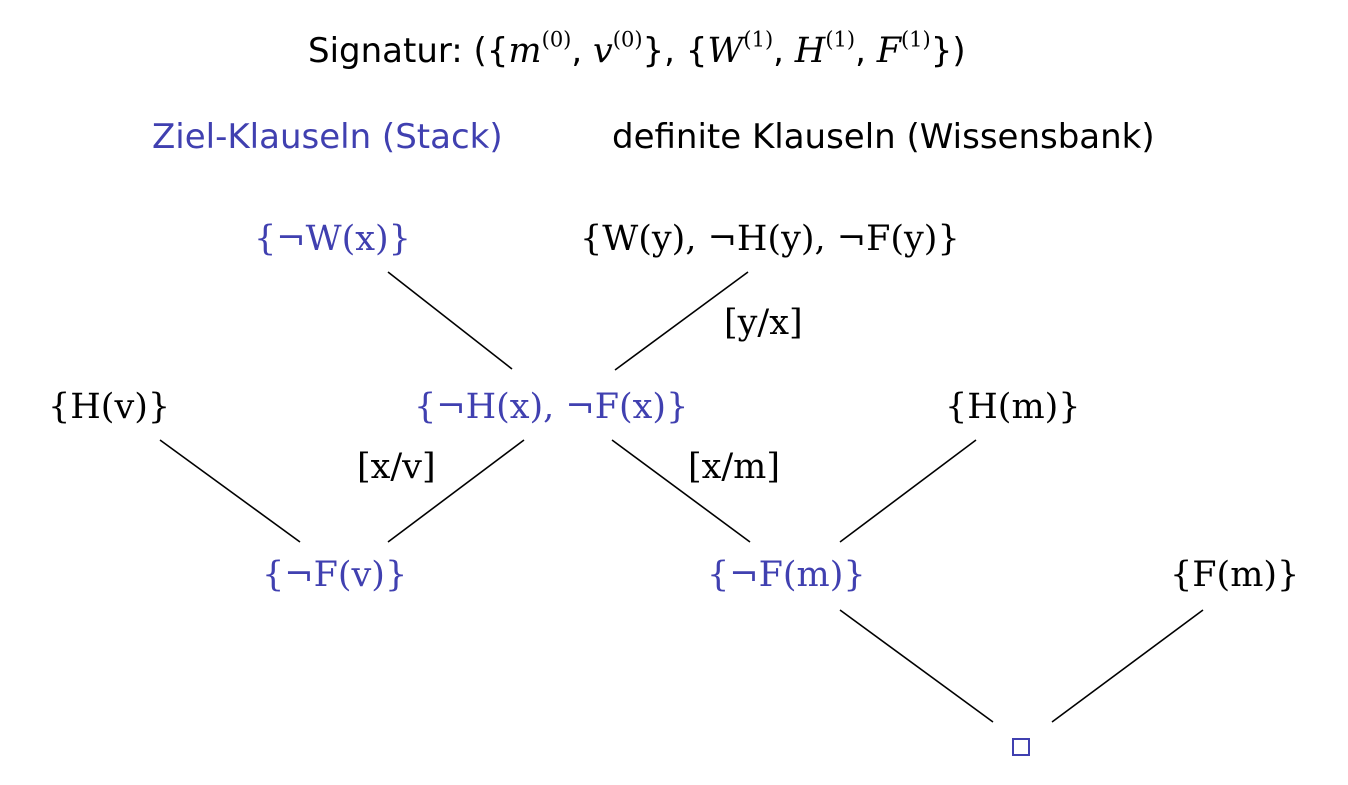 Image resolution: width=1348 pixels, height=785 pixels. Describe the element at coordinates (1235, 575) in the screenshot. I see `node-kb-f-m: {F(m)}` at that location.